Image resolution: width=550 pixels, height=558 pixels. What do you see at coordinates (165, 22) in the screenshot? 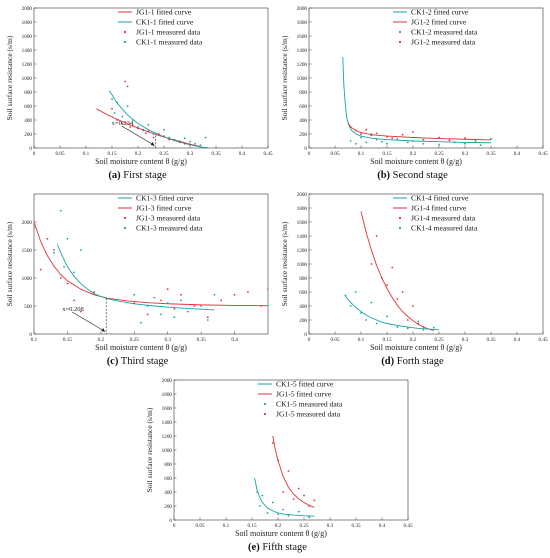
I see `legend-label: CK1-1 fitted curve` at bounding box center [165, 22].